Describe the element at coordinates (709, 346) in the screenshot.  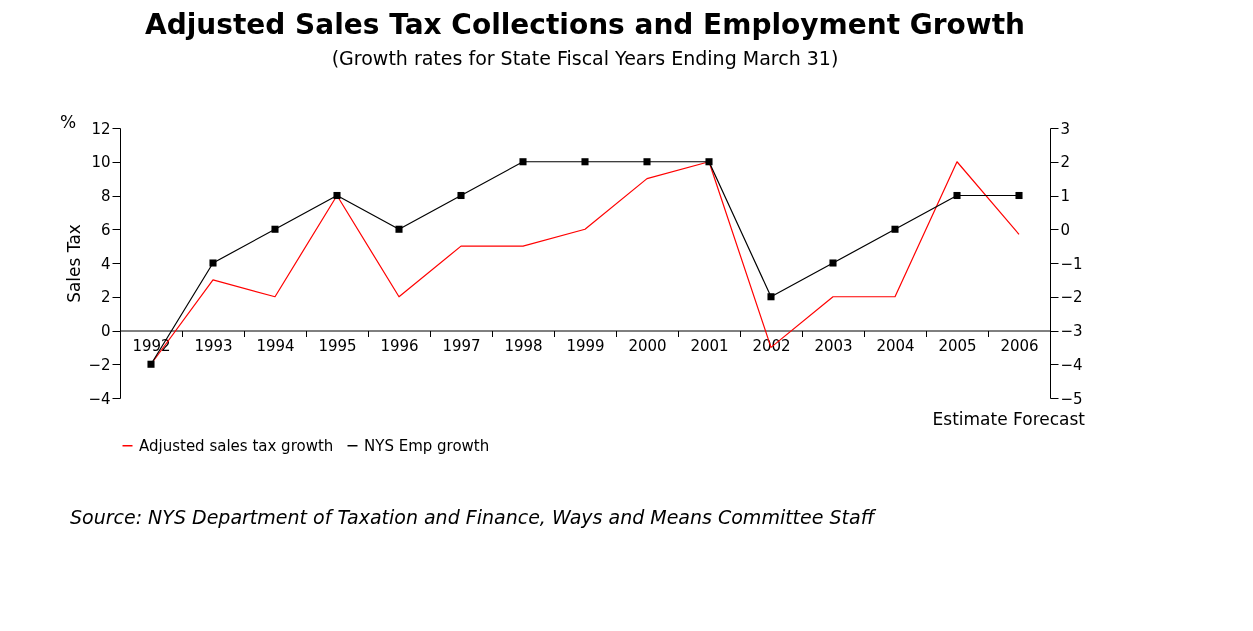
I see `x-tick-label: 2001` at that location.